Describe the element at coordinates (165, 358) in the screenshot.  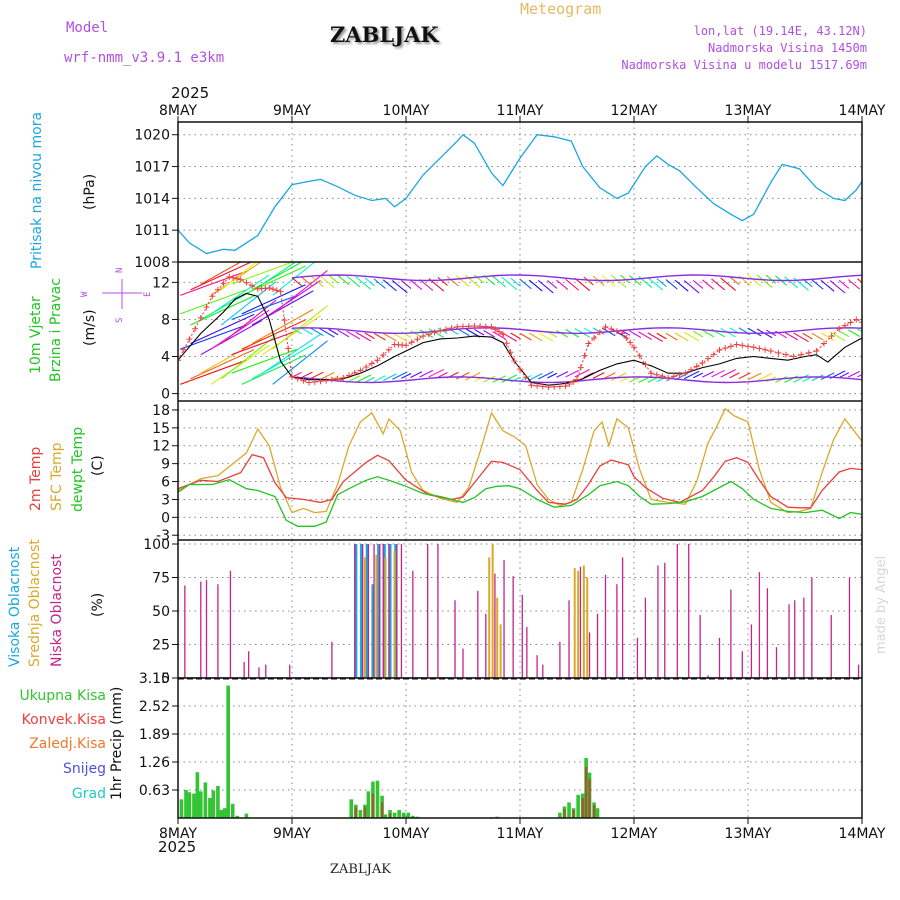
I see `ytick-label-p1: 4` at that location.